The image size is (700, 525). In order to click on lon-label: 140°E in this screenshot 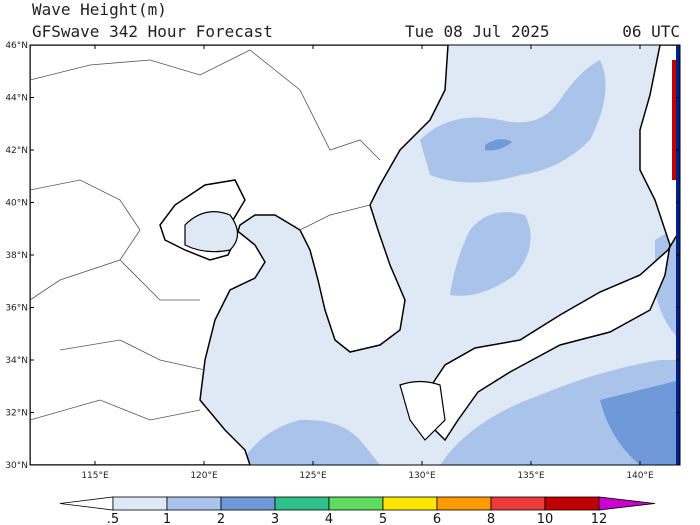, I will do `click(640, 476)`.